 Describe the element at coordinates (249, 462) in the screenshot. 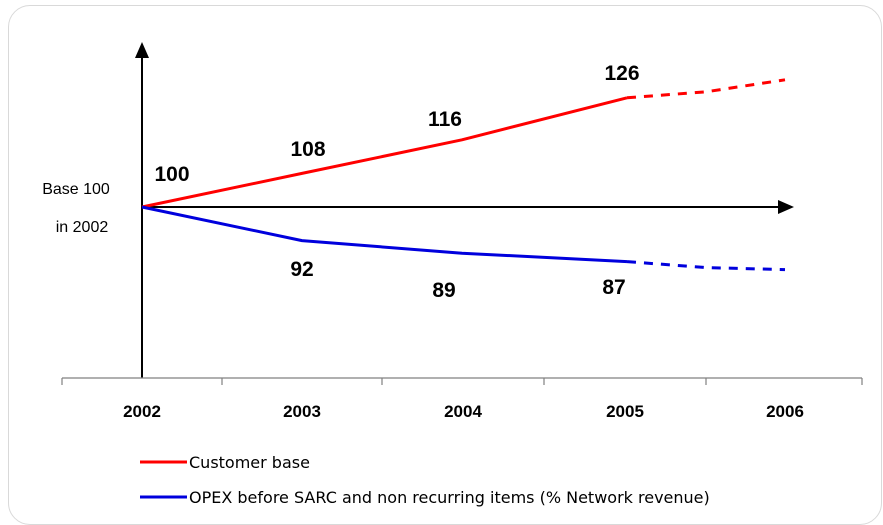

I see `legend-label-customer-base: Customer base` at that location.